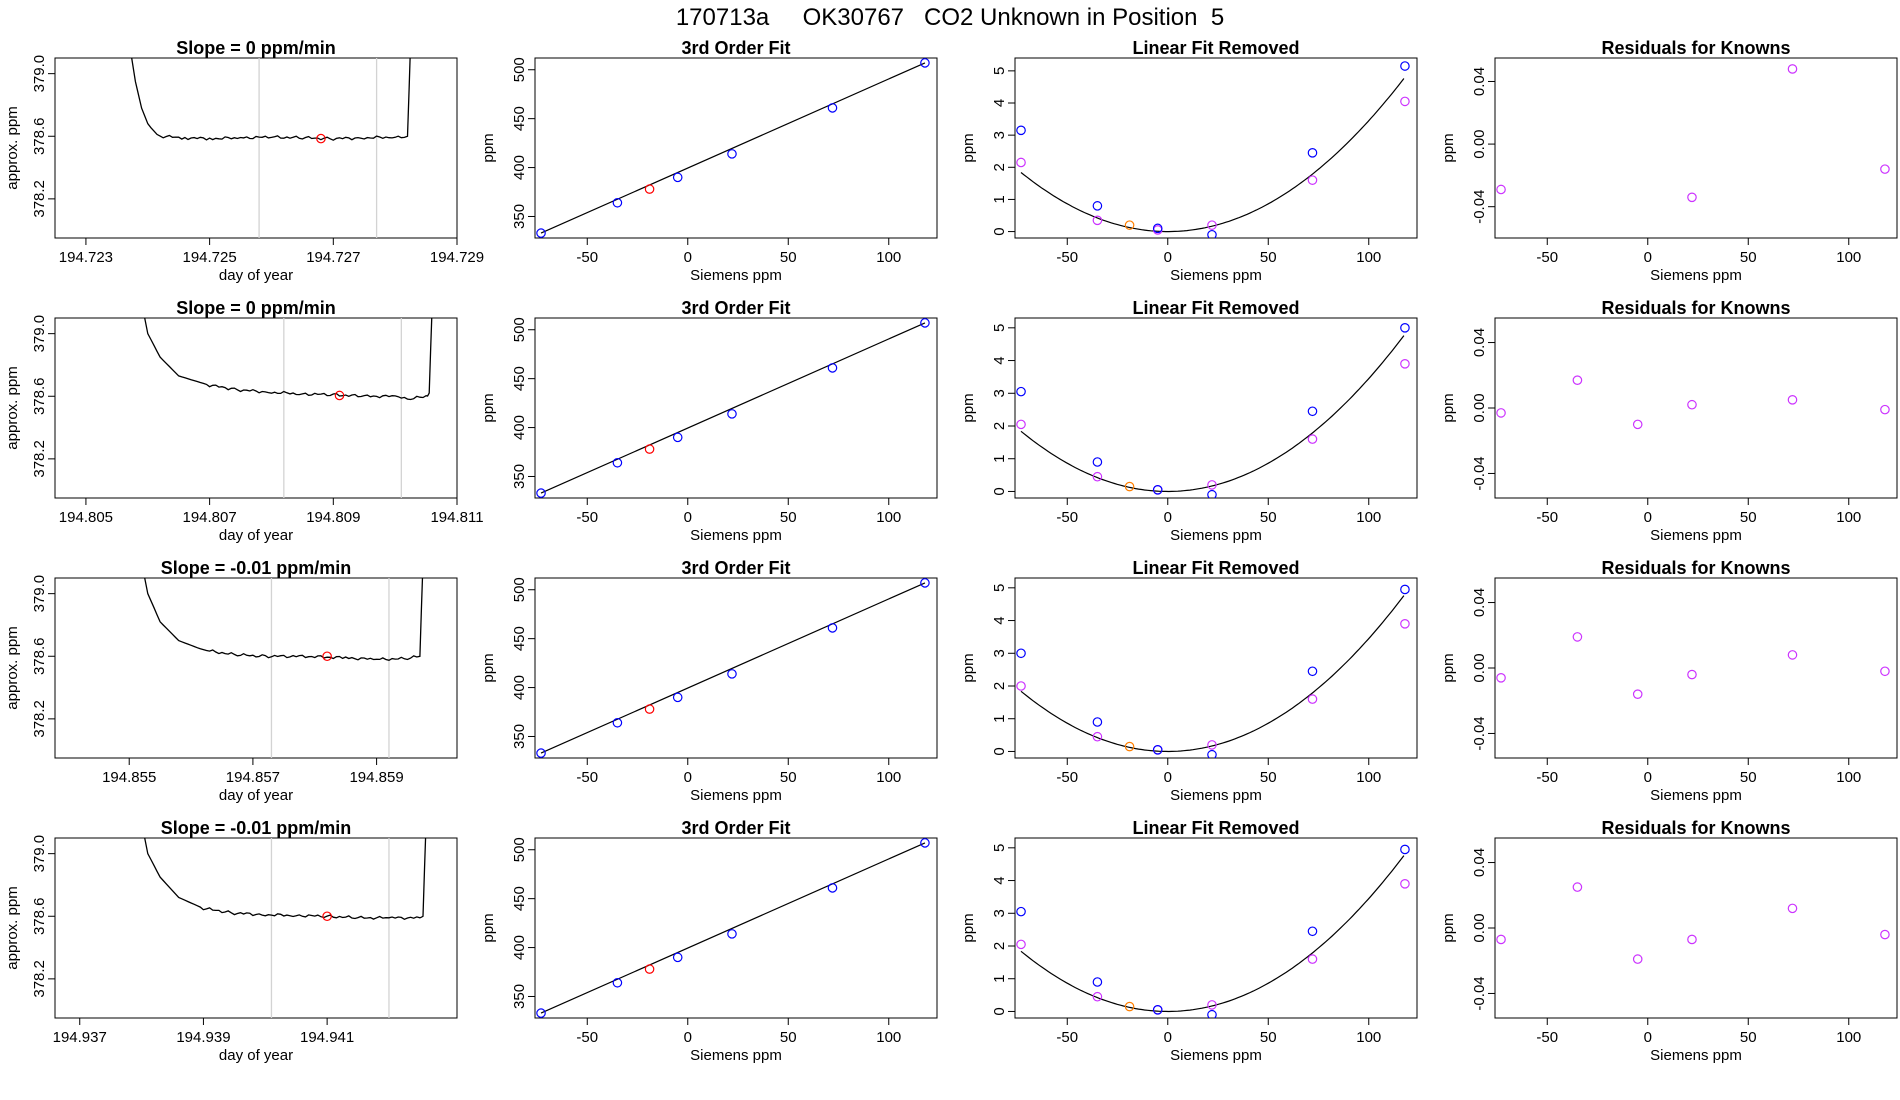 Image resolution: width=1900 pixels, height=1100 pixels. What do you see at coordinates (86, 517) in the screenshot?
I see `x-tick-label: 194.805` at bounding box center [86, 517].